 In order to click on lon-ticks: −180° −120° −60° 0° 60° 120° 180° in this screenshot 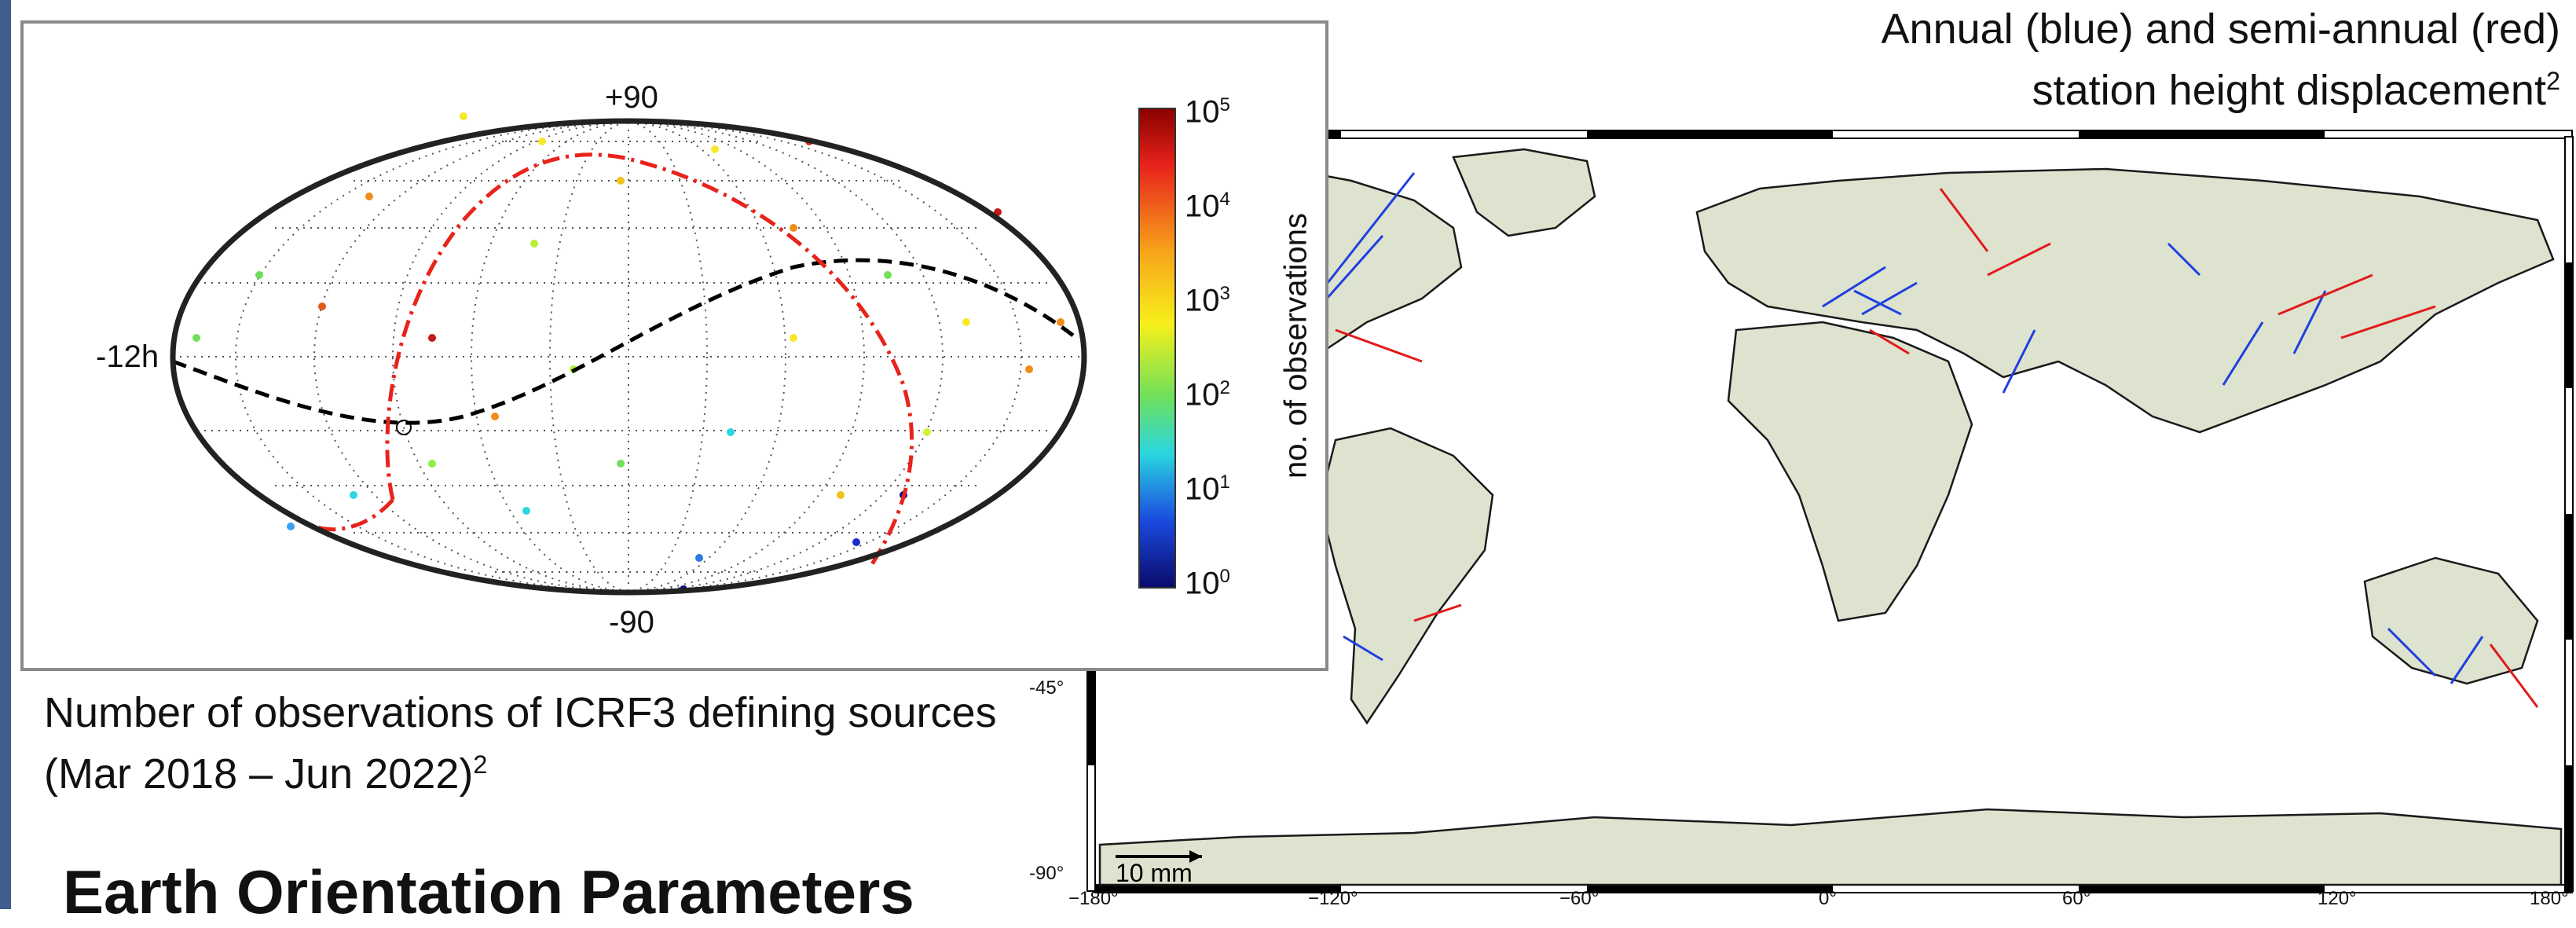, I will do `click(1818, 898)`.